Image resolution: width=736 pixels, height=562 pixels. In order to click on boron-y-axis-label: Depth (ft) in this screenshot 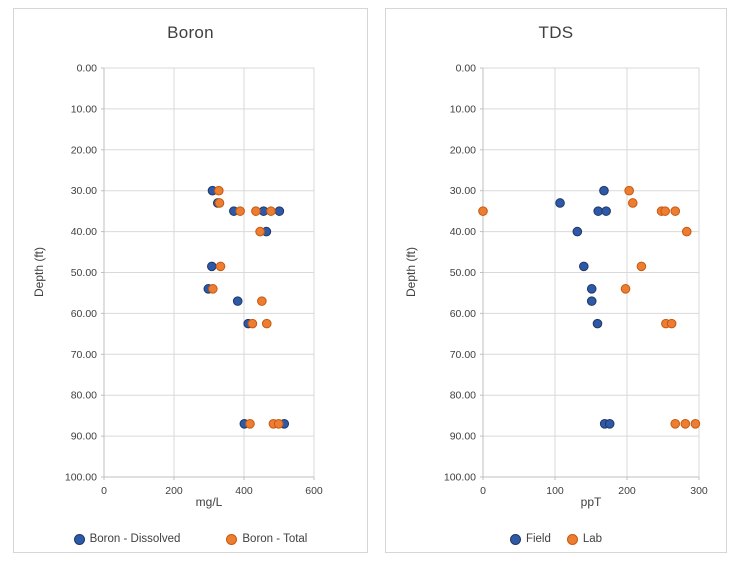, I will do `click(39, 272)`.